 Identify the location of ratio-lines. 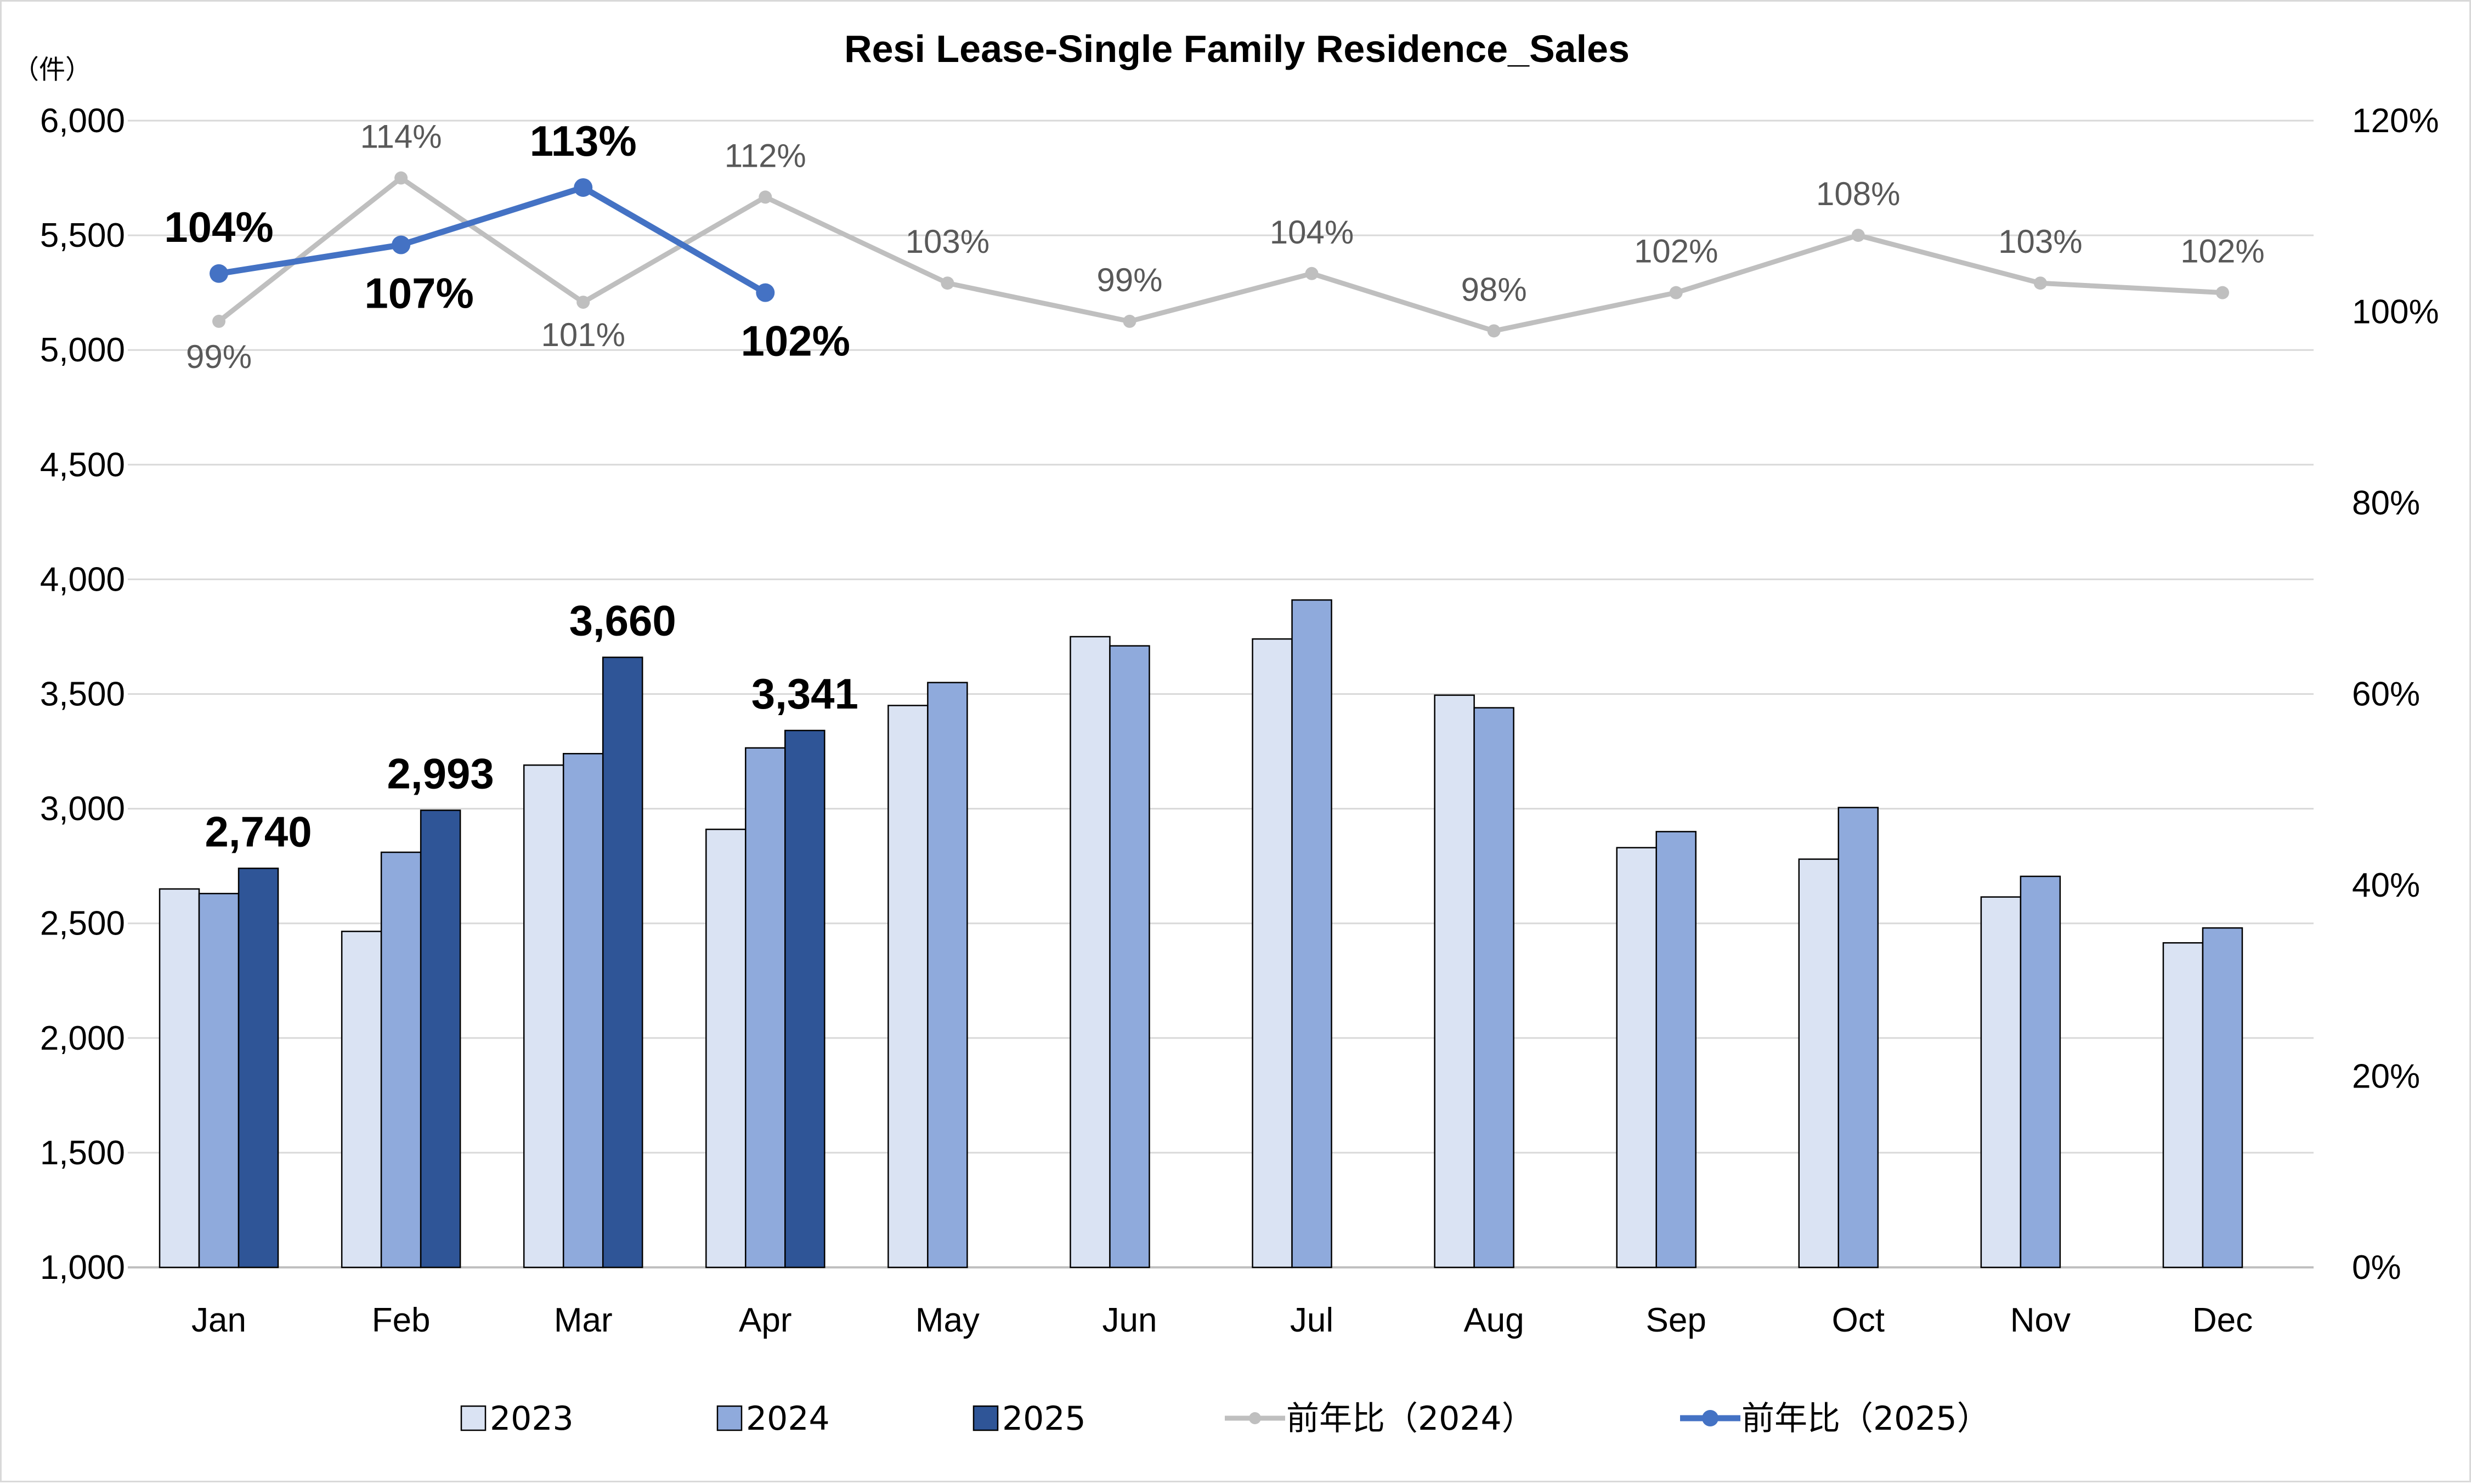
(1219, 255).